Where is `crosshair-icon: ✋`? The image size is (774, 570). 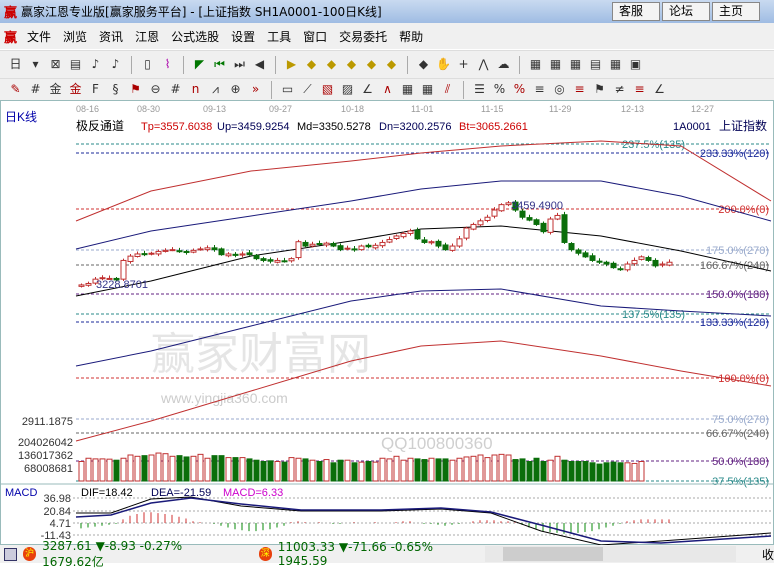 crosshair-icon: ✋ is located at coordinates (443, 64).